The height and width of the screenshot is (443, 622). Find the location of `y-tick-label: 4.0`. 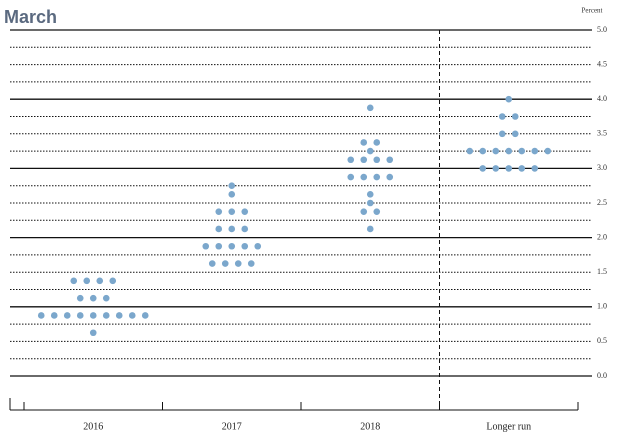

y-tick-label: 4.0 is located at coordinates (602, 98).